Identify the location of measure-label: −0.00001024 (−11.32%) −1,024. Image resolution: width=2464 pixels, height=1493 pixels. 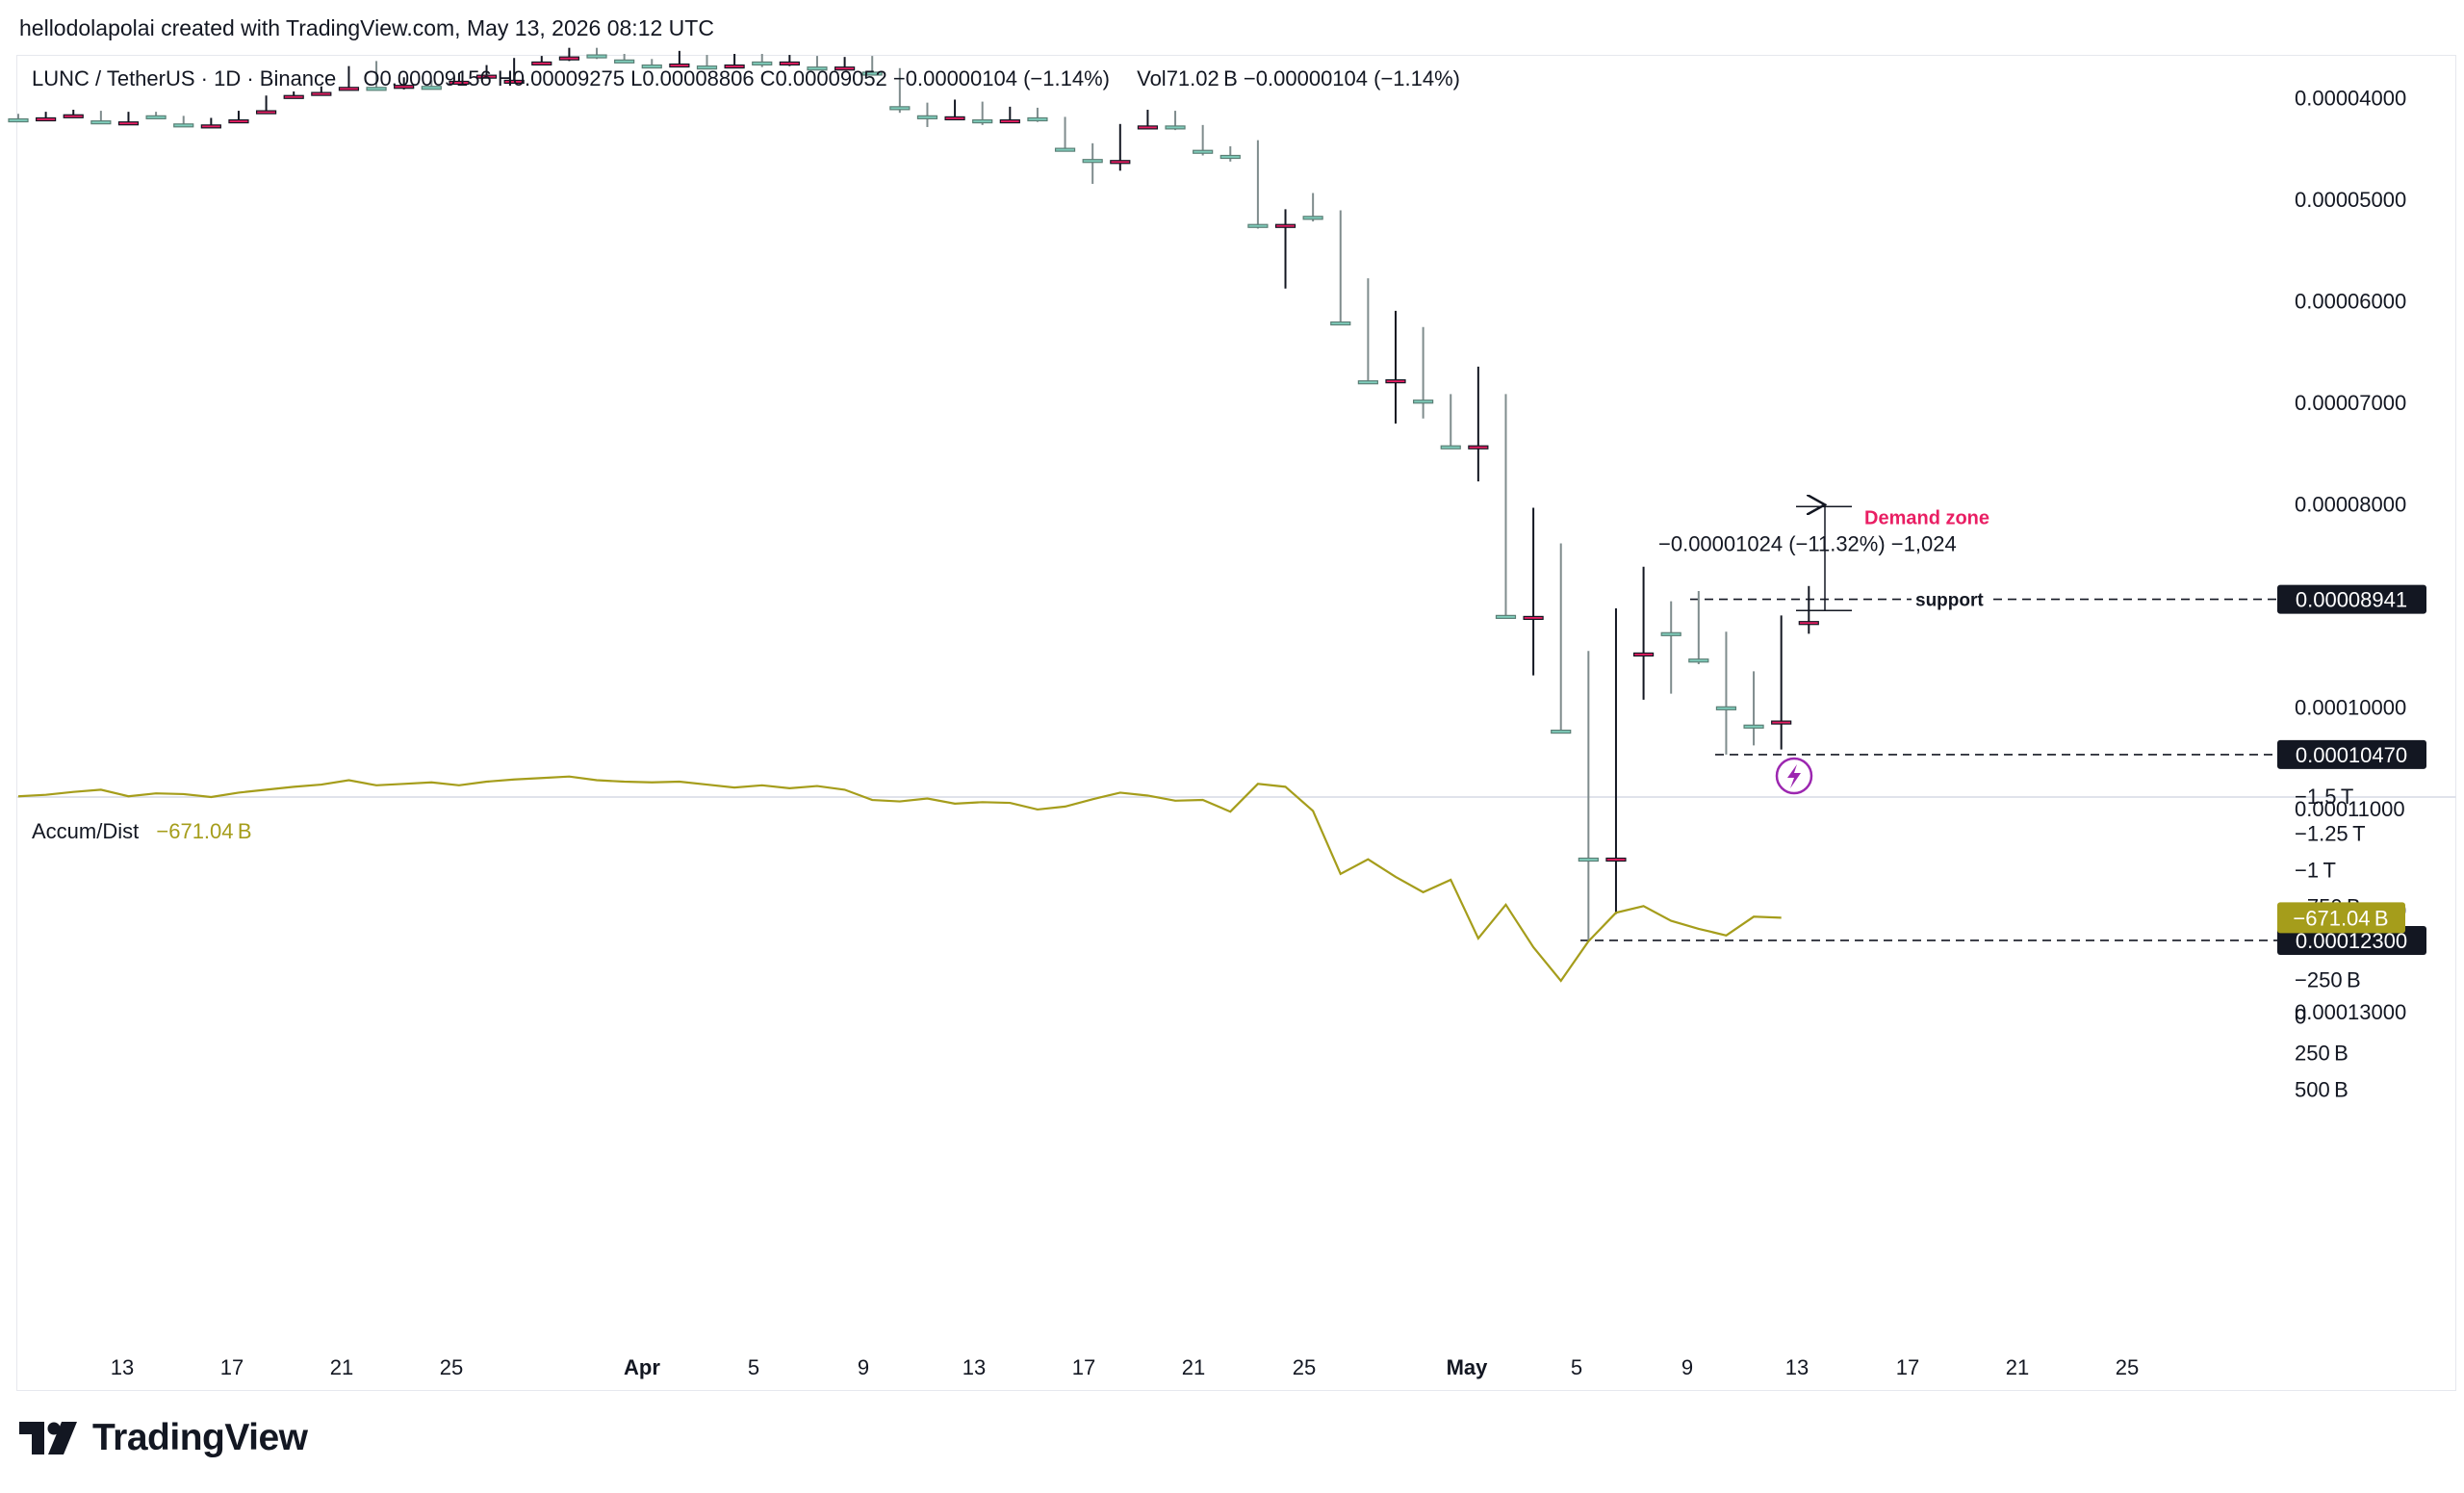
(1807, 543).